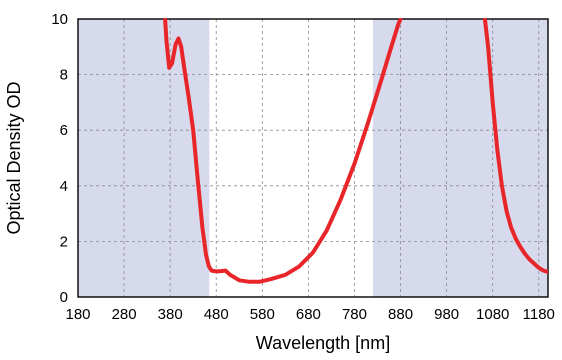 The image size is (562, 360). What do you see at coordinates (492, 314) in the screenshot?
I see `x-tick-label: 1080` at bounding box center [492, 314].